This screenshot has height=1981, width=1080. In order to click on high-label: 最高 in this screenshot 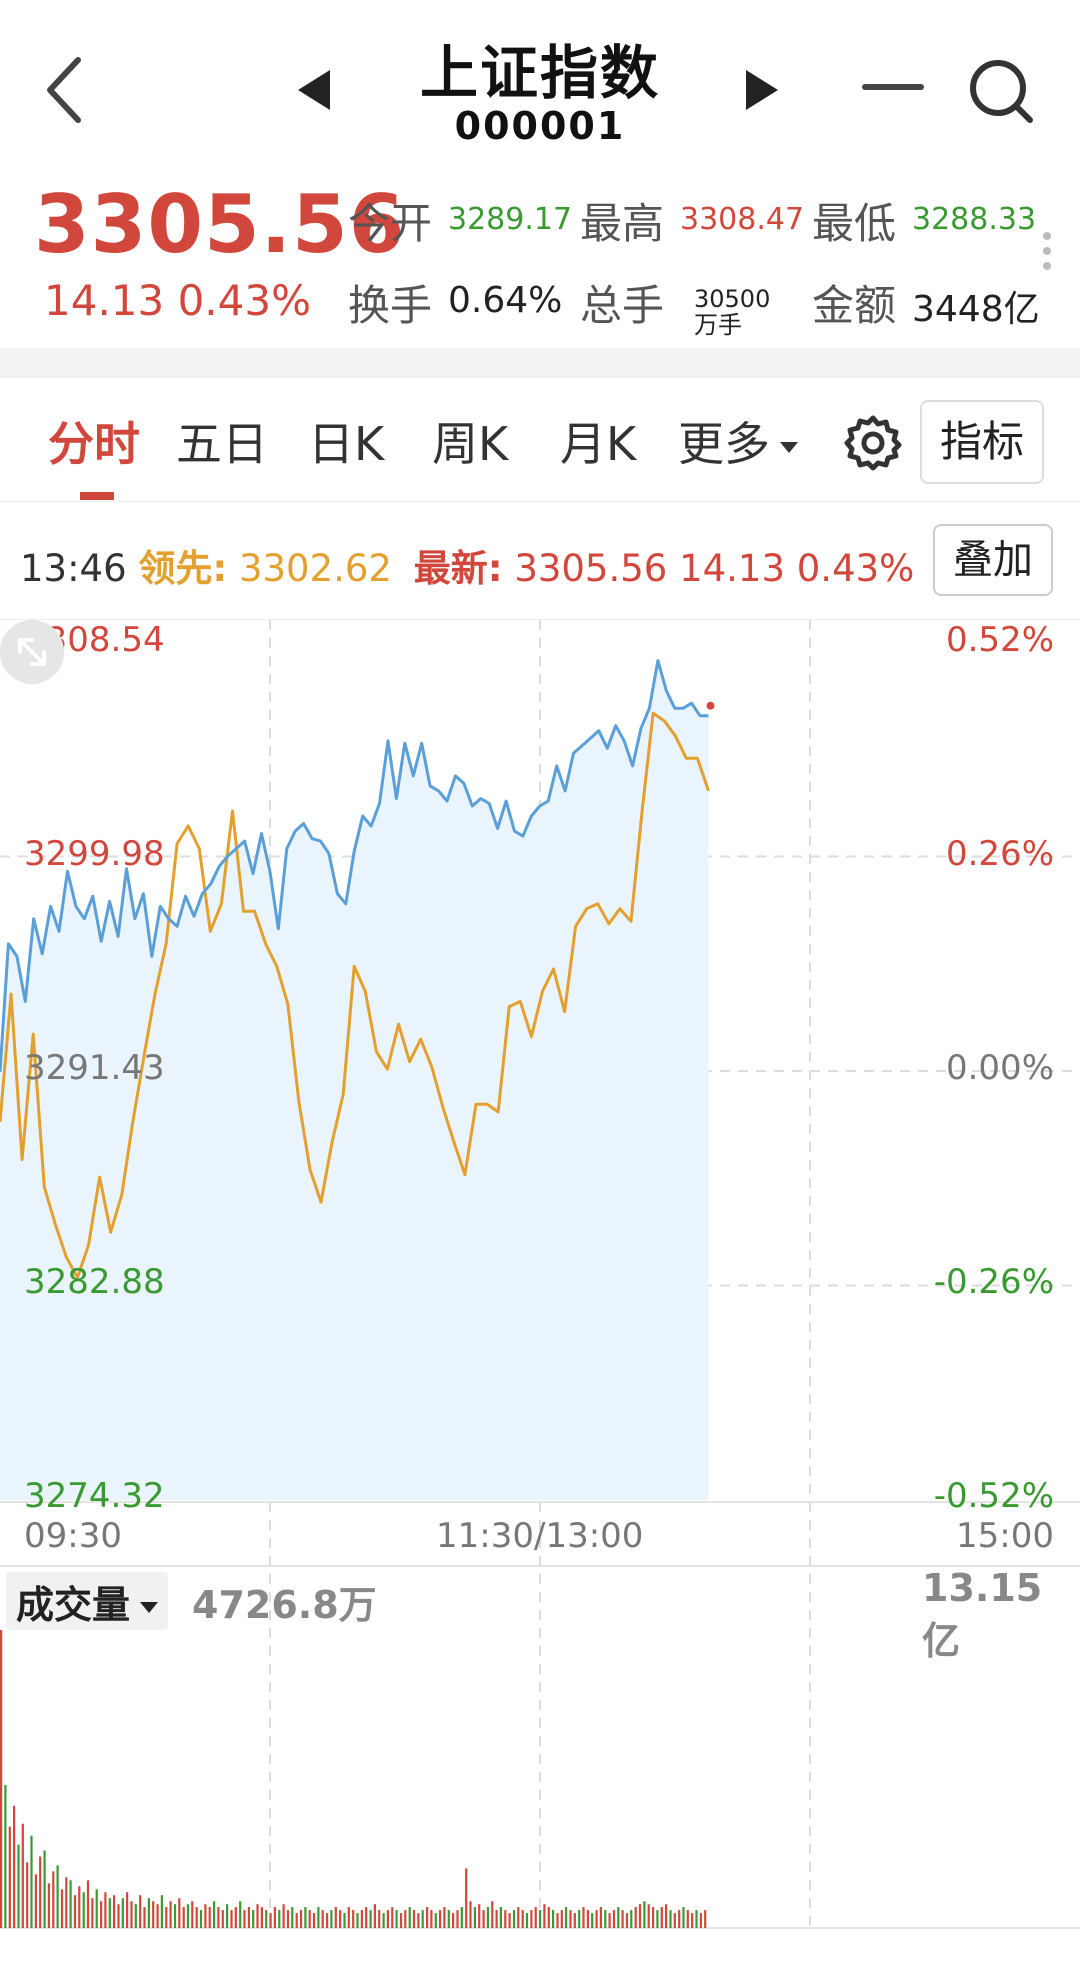, I will do `click(622, 223)`.